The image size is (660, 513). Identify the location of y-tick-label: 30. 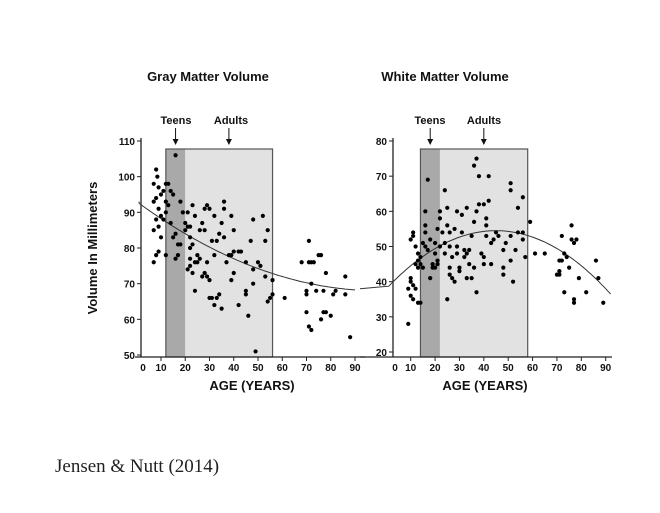
(382, 318).